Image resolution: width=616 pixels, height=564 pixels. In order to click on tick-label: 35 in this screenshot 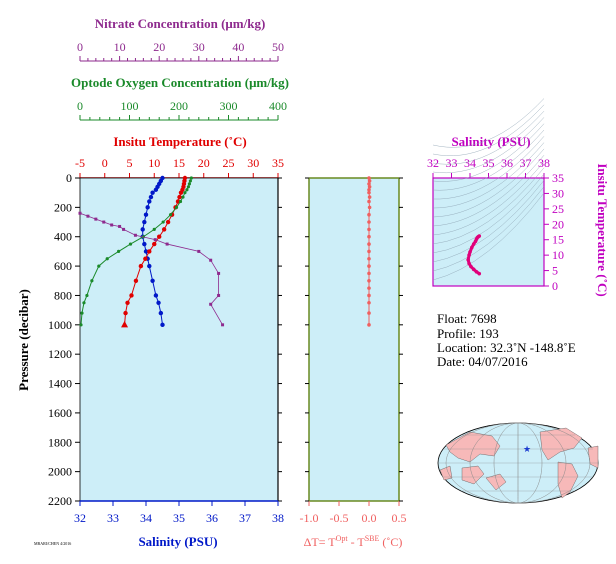, I will do `click(558, 178)`.